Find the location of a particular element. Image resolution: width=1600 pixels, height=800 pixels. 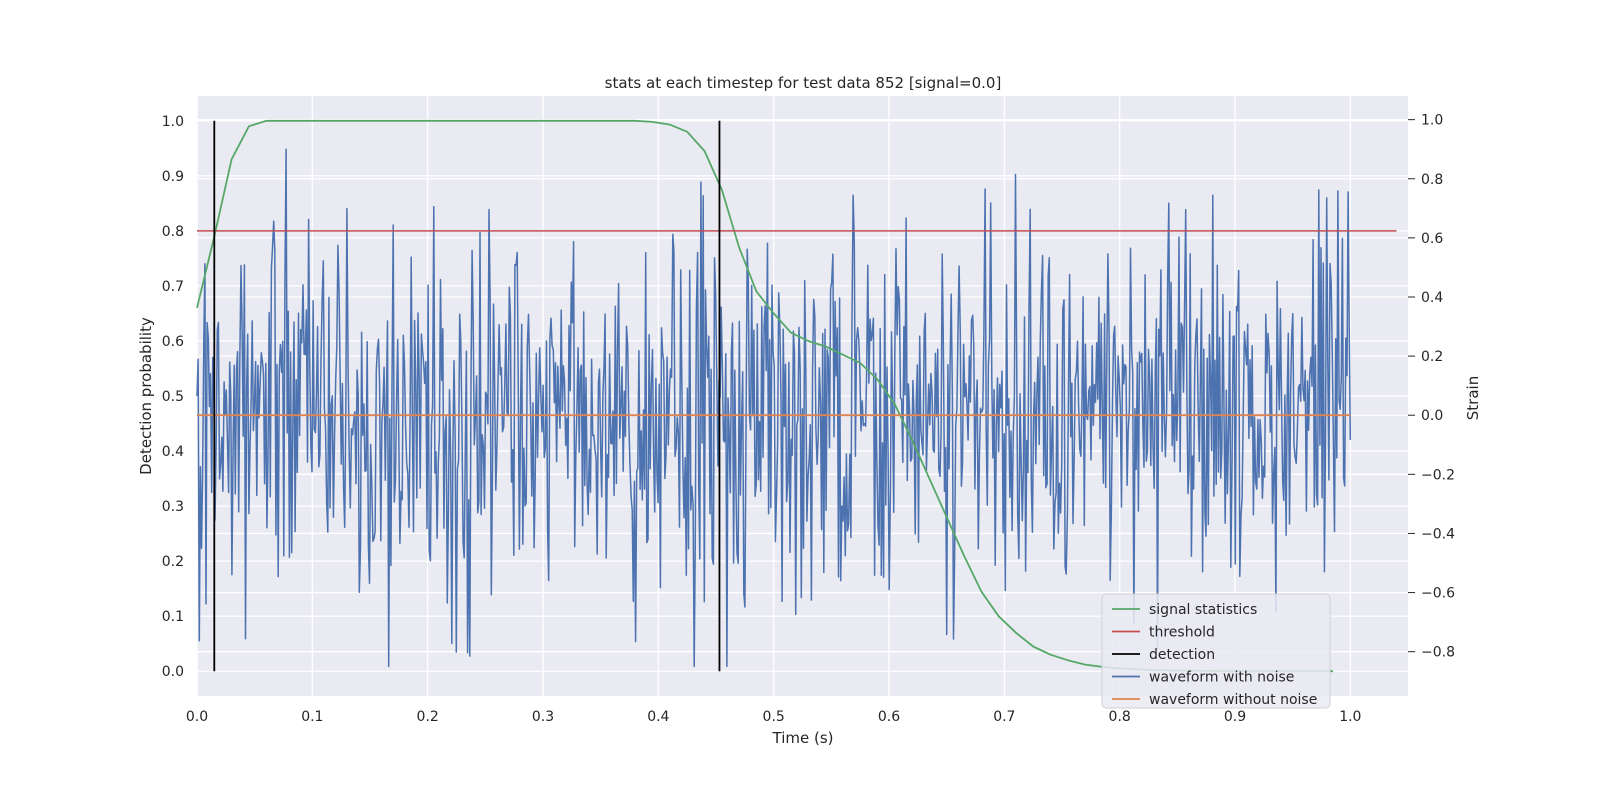

y-left-tick-label: 0.2 is located at coordinates (173, 562).